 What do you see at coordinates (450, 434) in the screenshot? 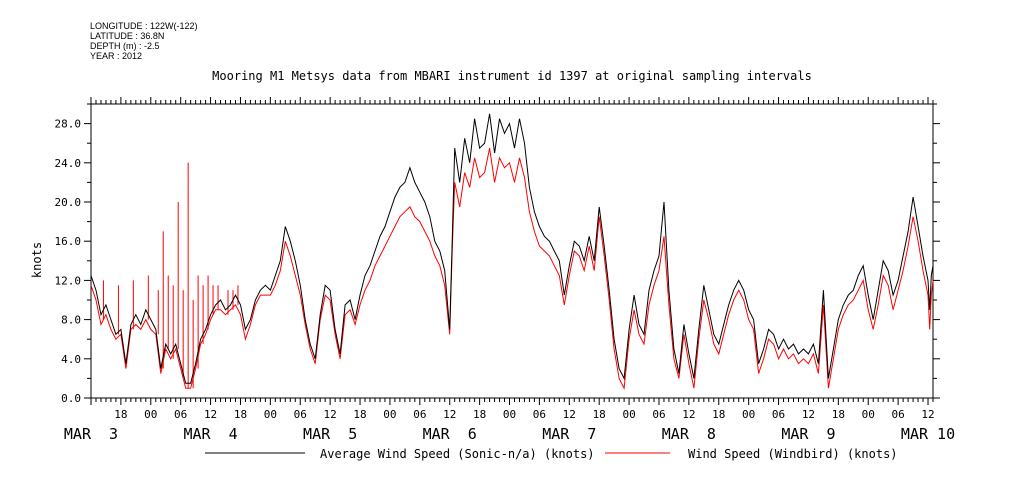
I see `x-date-label: MAR 6` at bounding box center [450, 434].